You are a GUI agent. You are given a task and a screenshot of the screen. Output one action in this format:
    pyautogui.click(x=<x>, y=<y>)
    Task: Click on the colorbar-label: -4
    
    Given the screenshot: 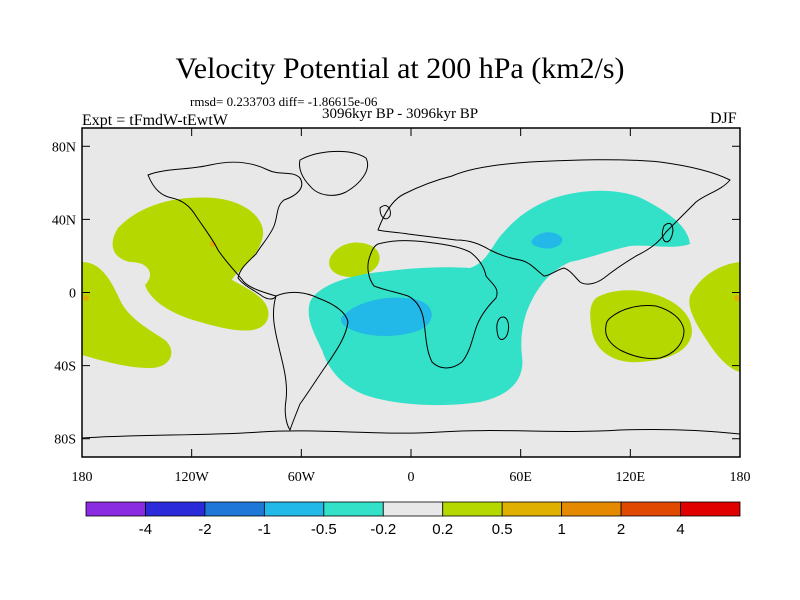 What is the action you would take?
    pyautogui.click(x=145, y=529)
    